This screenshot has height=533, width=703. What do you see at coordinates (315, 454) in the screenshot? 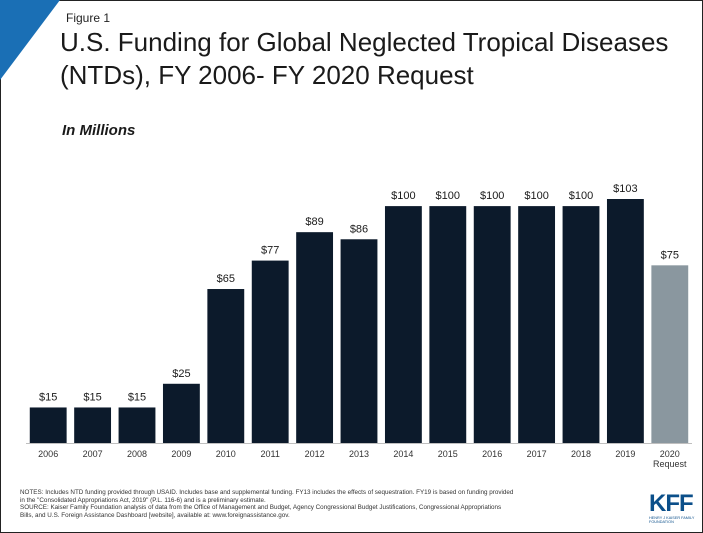
I see `x-tick-label: 2012` at bounding box center [315, 454].